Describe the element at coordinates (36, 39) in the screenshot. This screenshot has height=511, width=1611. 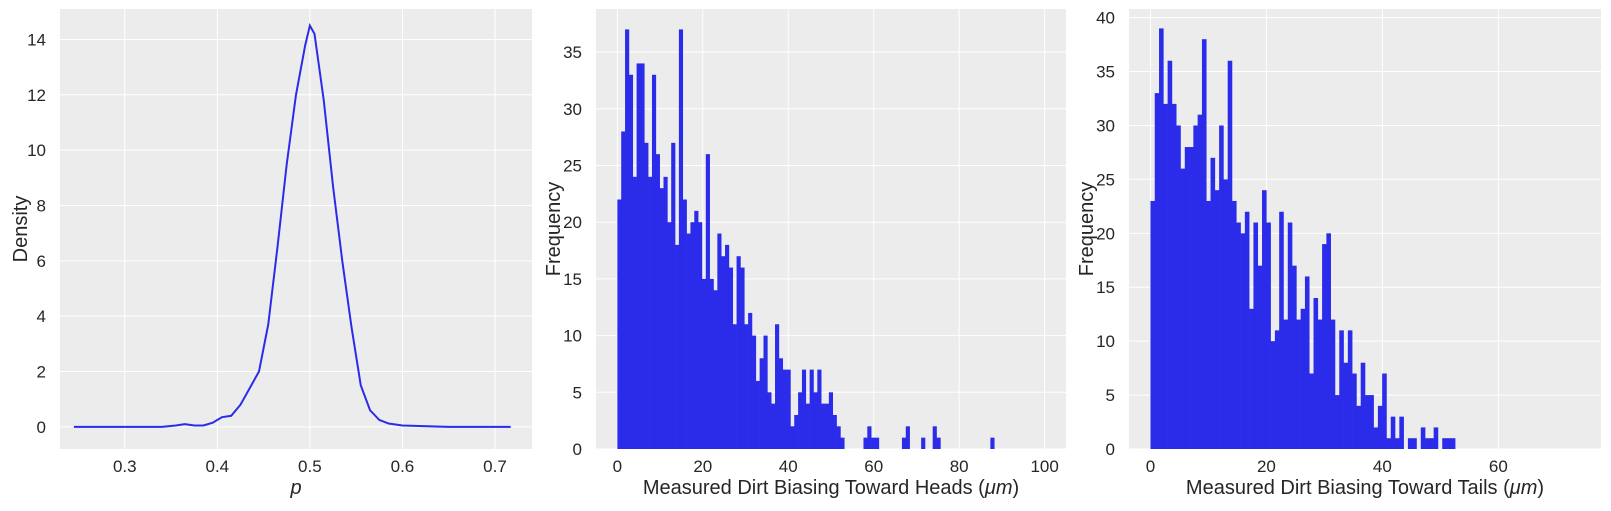
I see `y-tick-label: 14` at that location.